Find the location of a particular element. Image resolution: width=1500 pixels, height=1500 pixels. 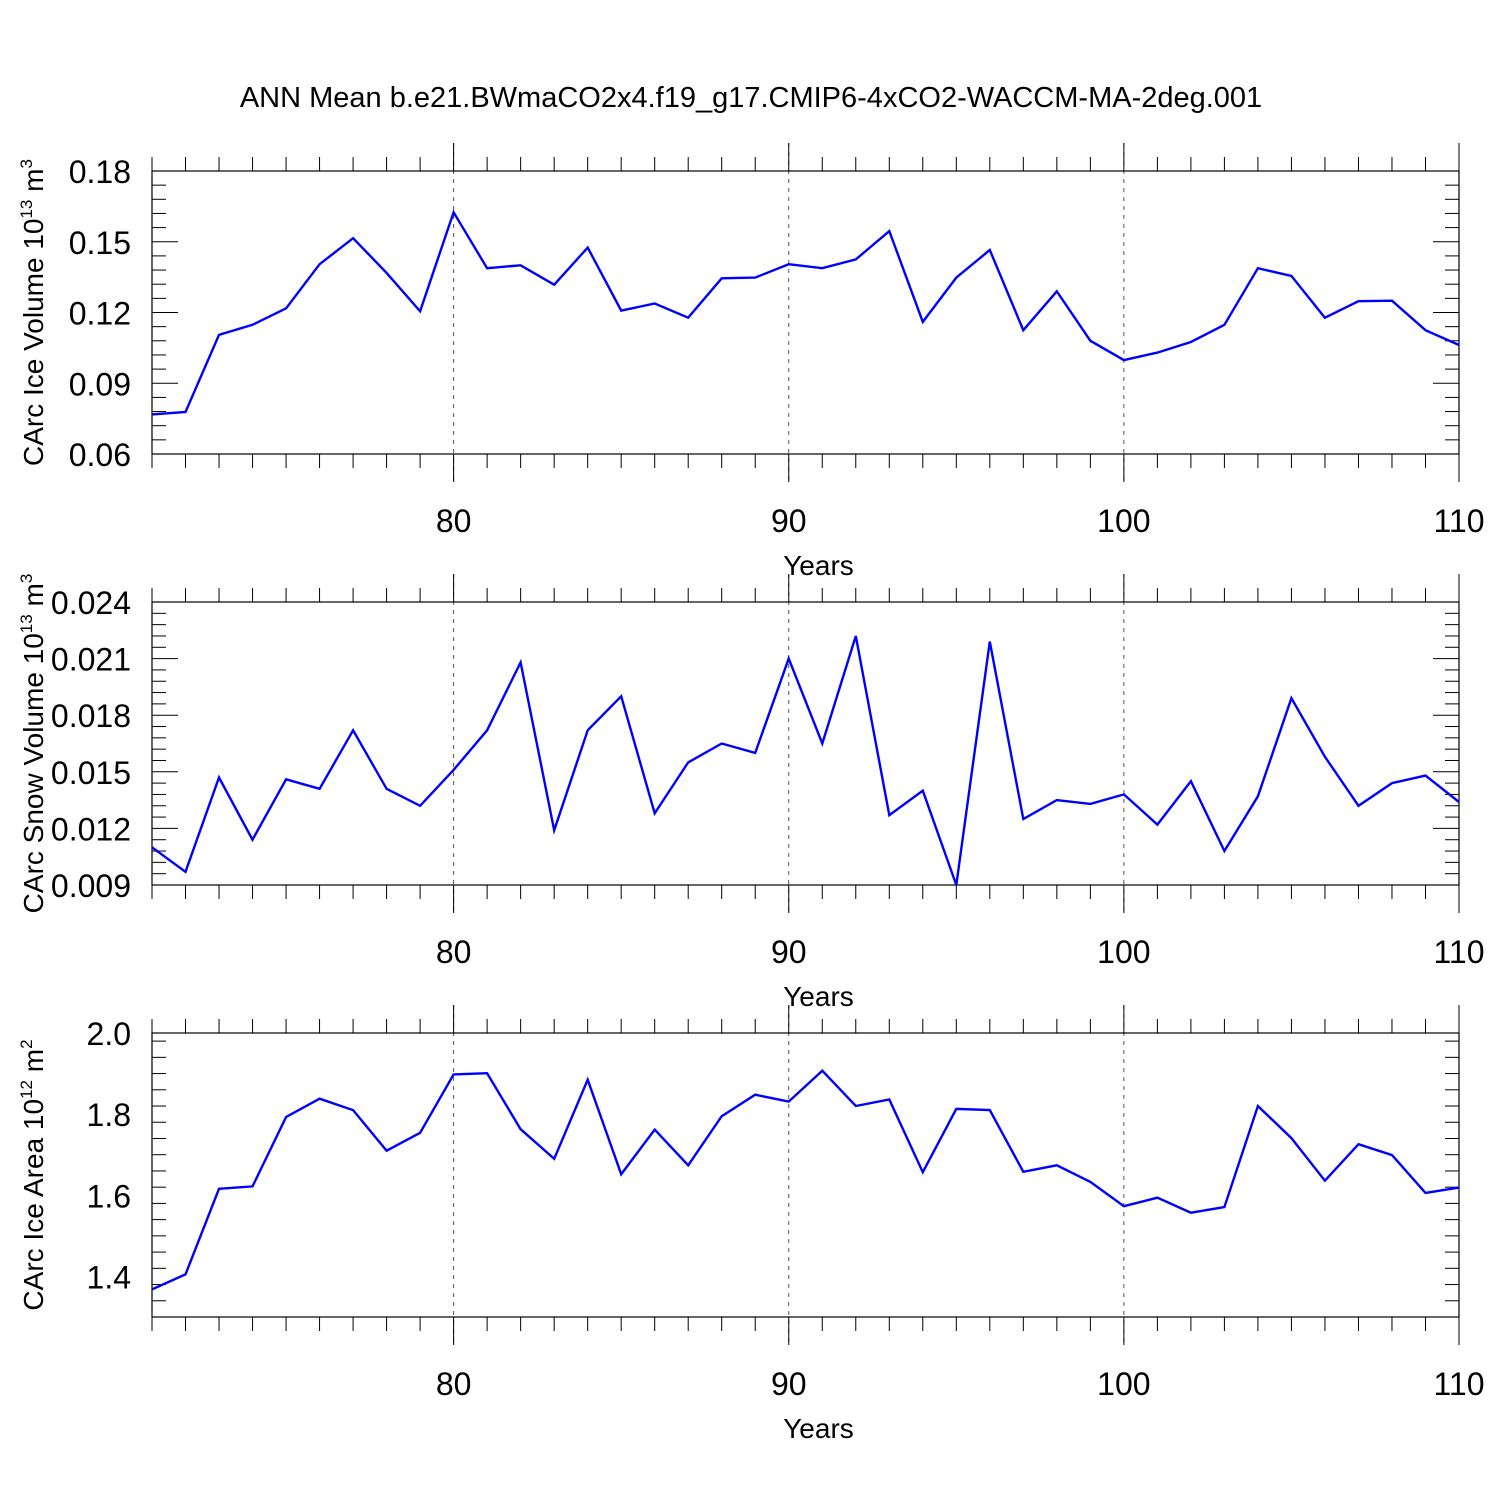

y-tick-label: 0.024 is located at coordinates (91, 603).